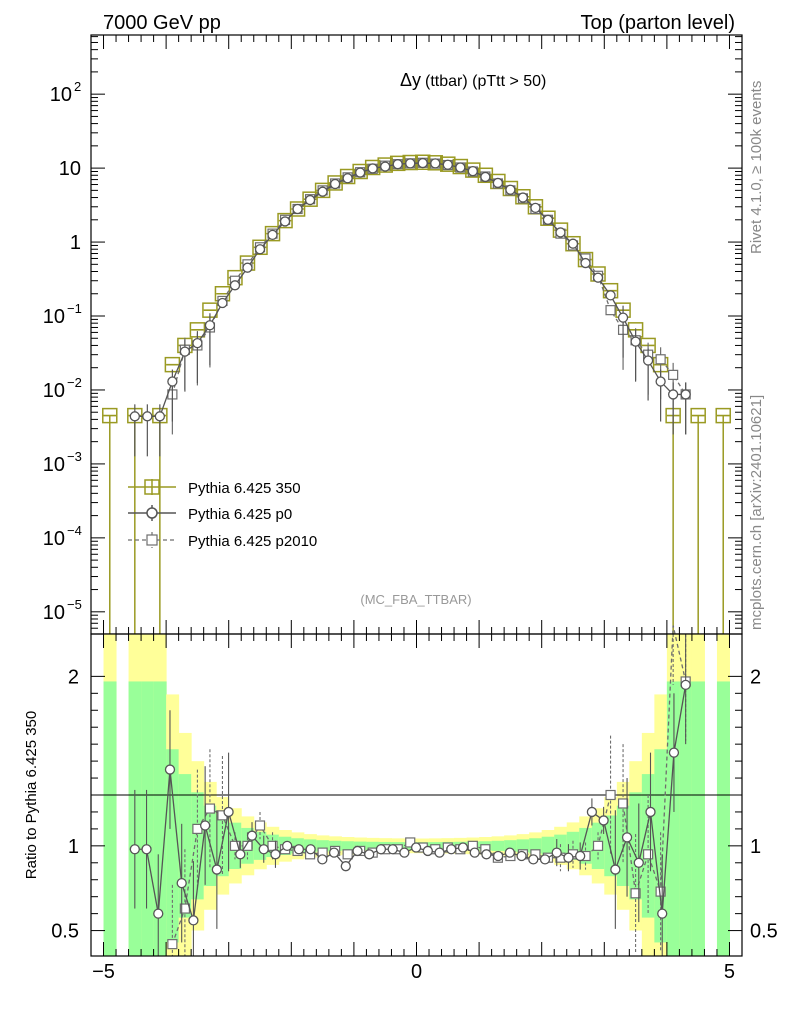 The width and height of the screenshot is (786, 1024). What do you see at coordinates (764, 932) in the screenshot?
I see `ratio-y-tick-label-right: 0.5` at bounding box center [764, 932].